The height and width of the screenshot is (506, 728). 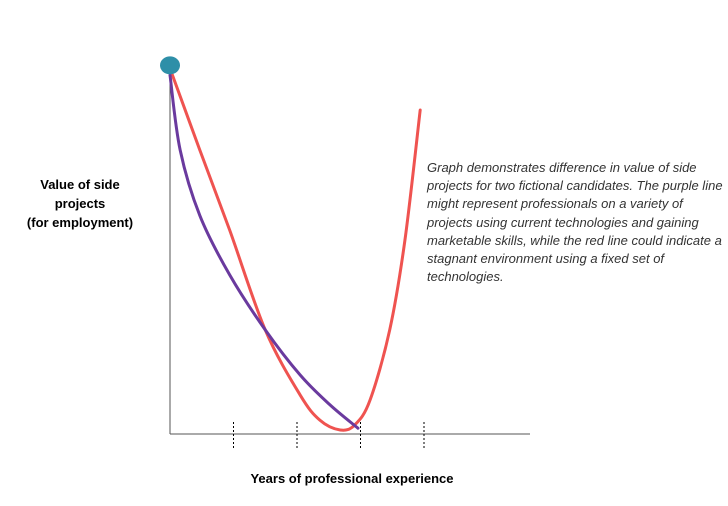 I want to click on y-axis-label-line: Value of side, so click(x=80, y=184).